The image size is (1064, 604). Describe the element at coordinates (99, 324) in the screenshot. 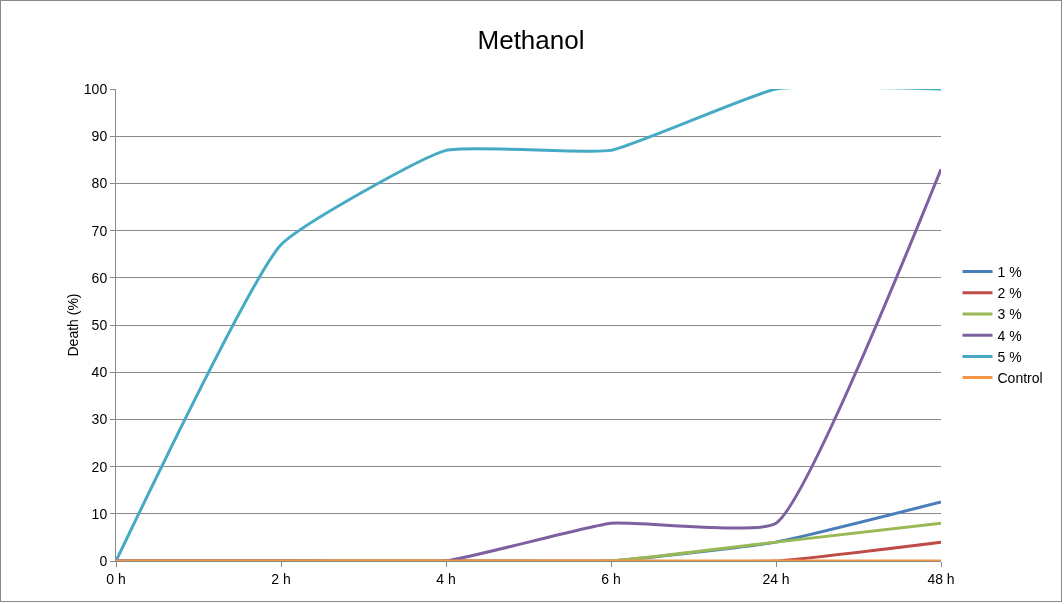

I see `y-tick-label: 50` at that location.